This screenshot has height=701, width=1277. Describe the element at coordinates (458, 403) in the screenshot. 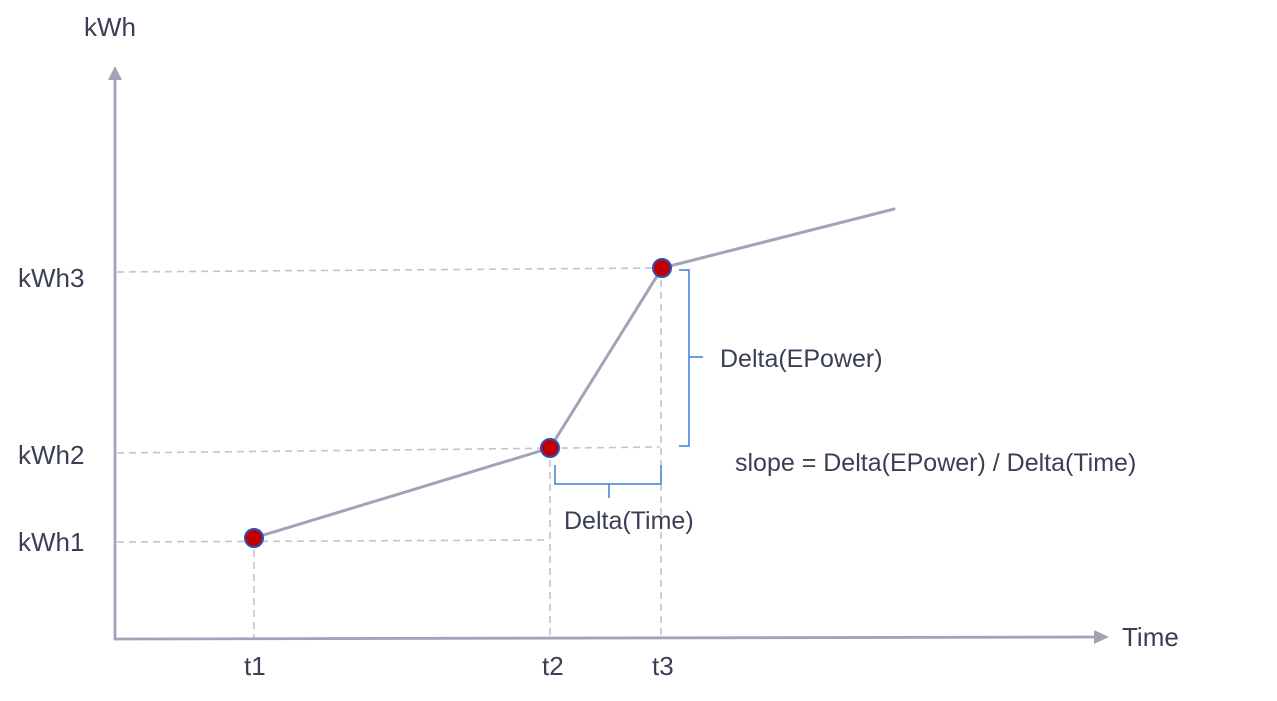

I see `measurement-points` at that location.